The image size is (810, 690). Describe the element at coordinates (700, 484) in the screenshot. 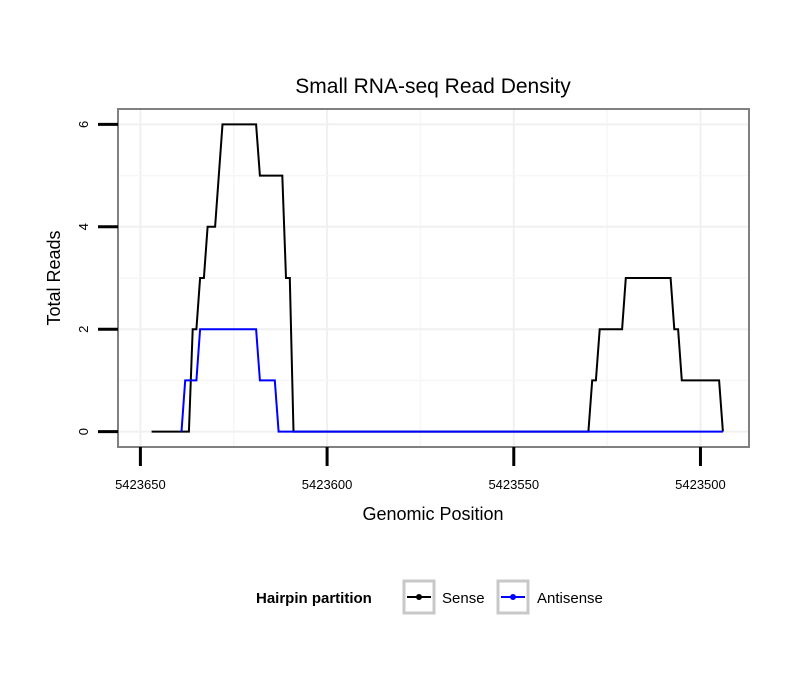

I see `x-tick-label: 5423500` at that location.